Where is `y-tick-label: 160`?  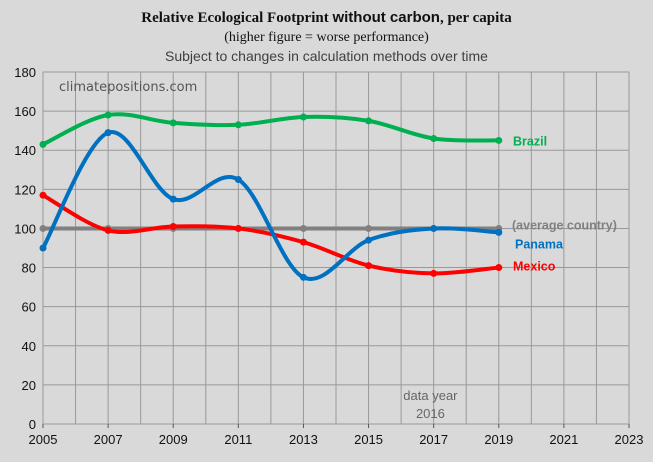
y-tick-label: 160 is located at coordinates (25, 111).